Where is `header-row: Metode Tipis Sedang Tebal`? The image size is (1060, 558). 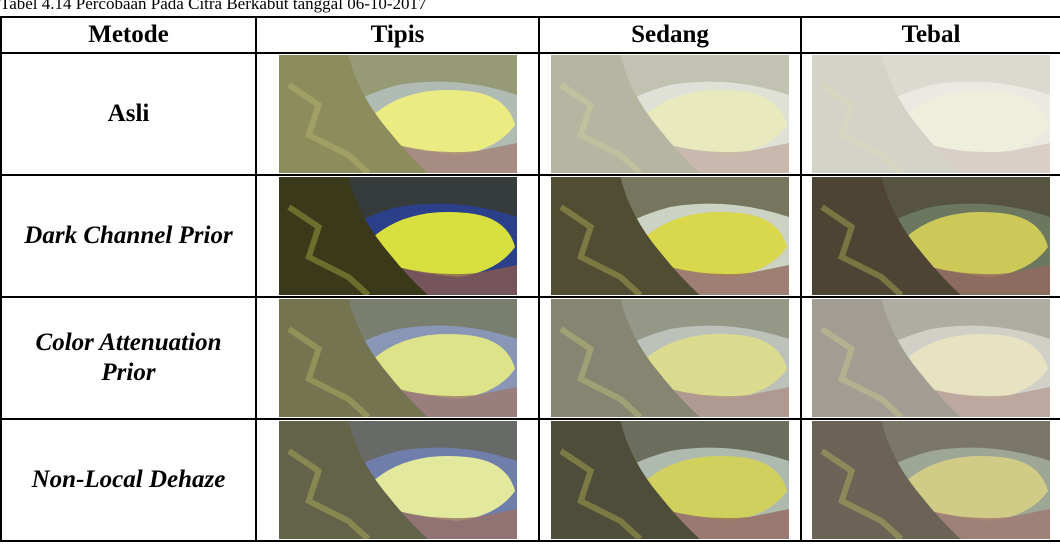 header-row: Metode Tipis Sedang Tebal is located at coordinates (530, 35).